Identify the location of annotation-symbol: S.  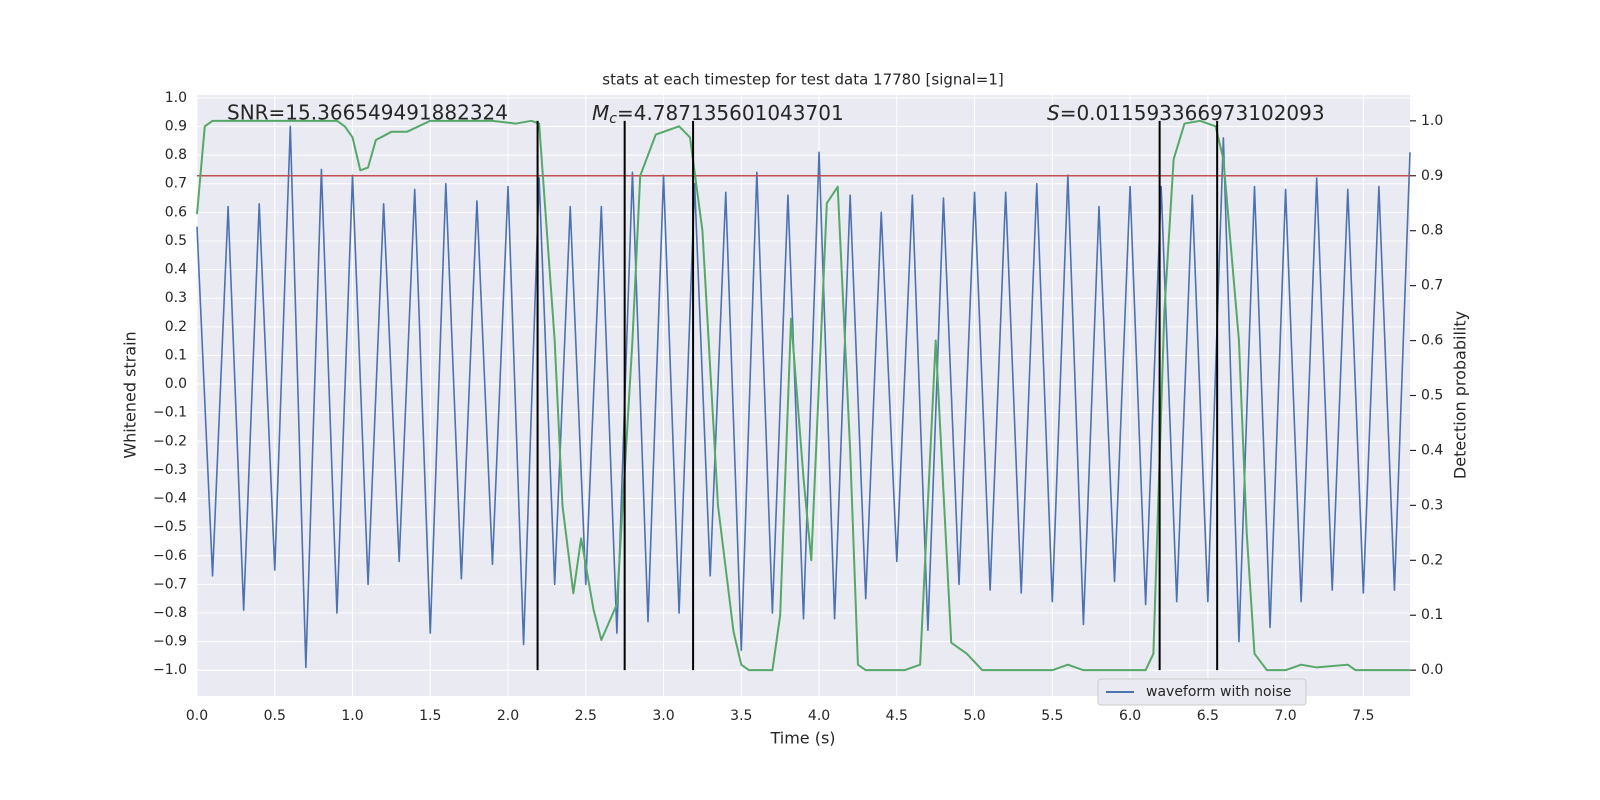
(1053, 113).